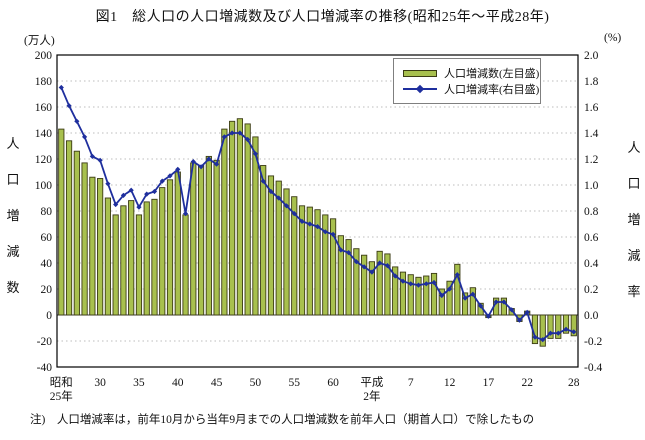 The image size is (645, 440). I want to click on x-tick-label: 2年, so click(371, 396).